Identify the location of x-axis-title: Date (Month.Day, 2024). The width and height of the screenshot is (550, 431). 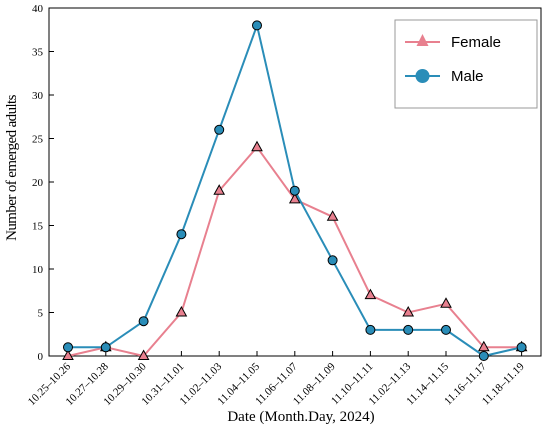
(300, 417).